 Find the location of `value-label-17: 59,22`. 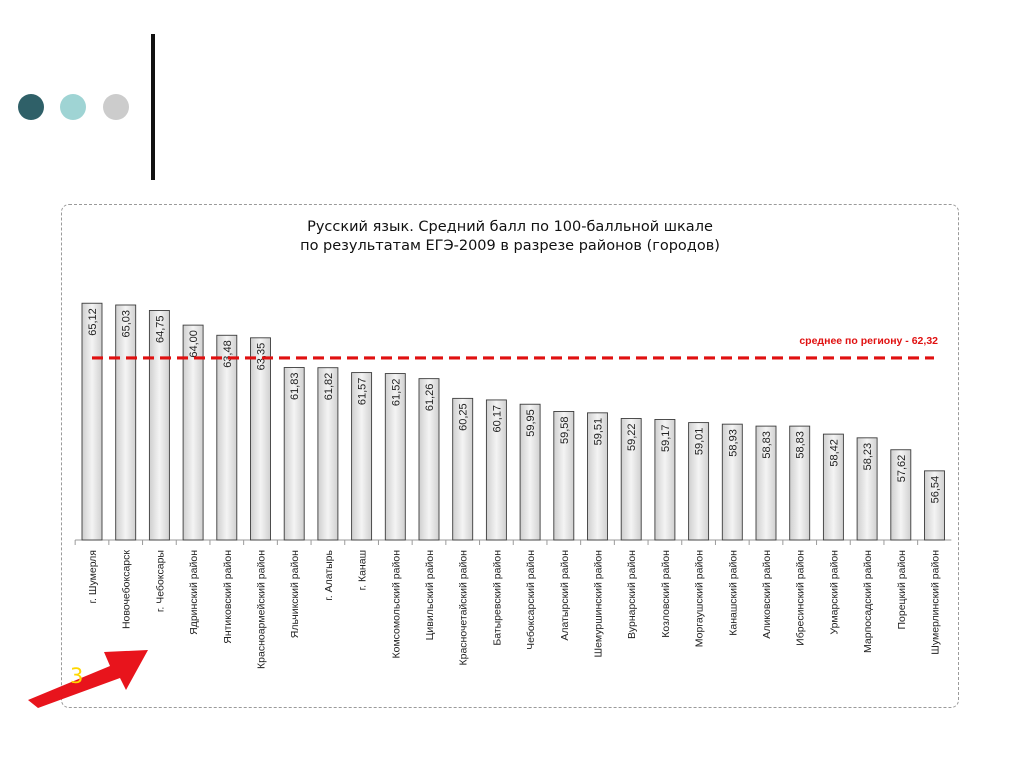

value-label-17: 59,22 is located at coordinates (632, 437).